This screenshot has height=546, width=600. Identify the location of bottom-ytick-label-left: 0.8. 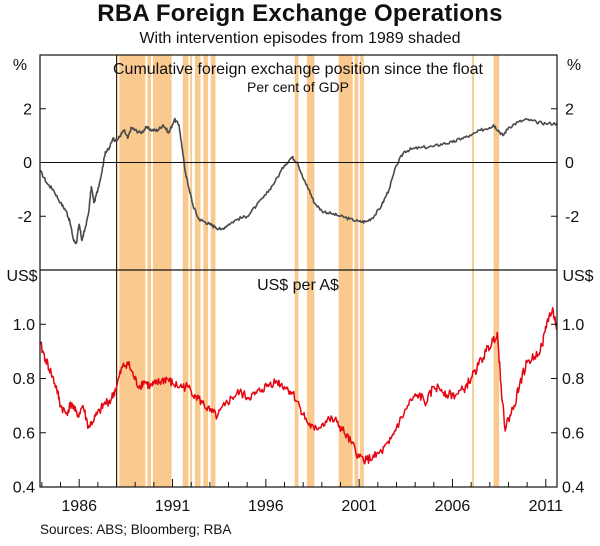
(24, 379).